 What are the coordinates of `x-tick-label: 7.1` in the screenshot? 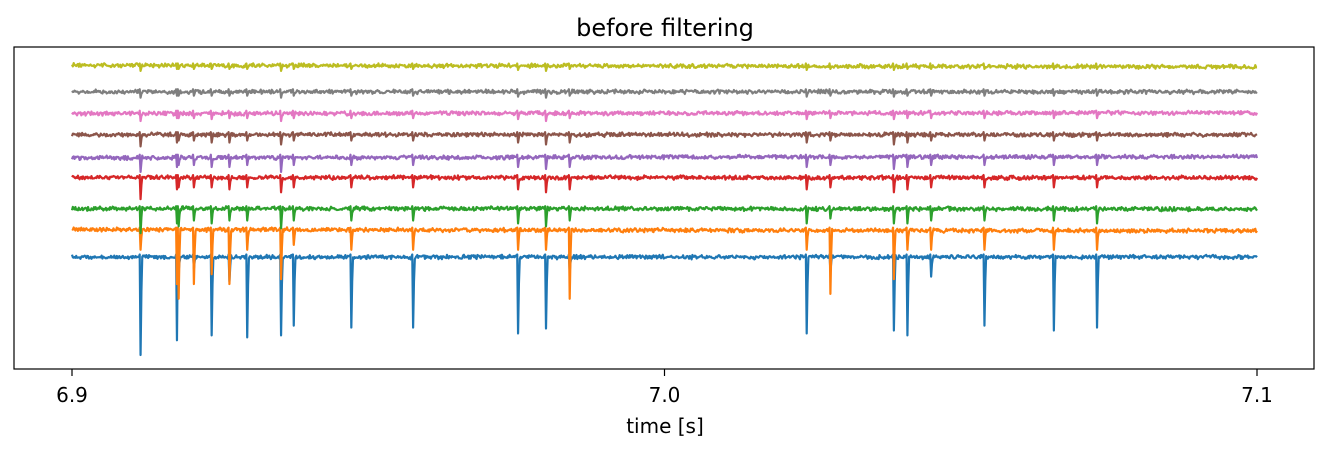 It's located at (1257, 395).